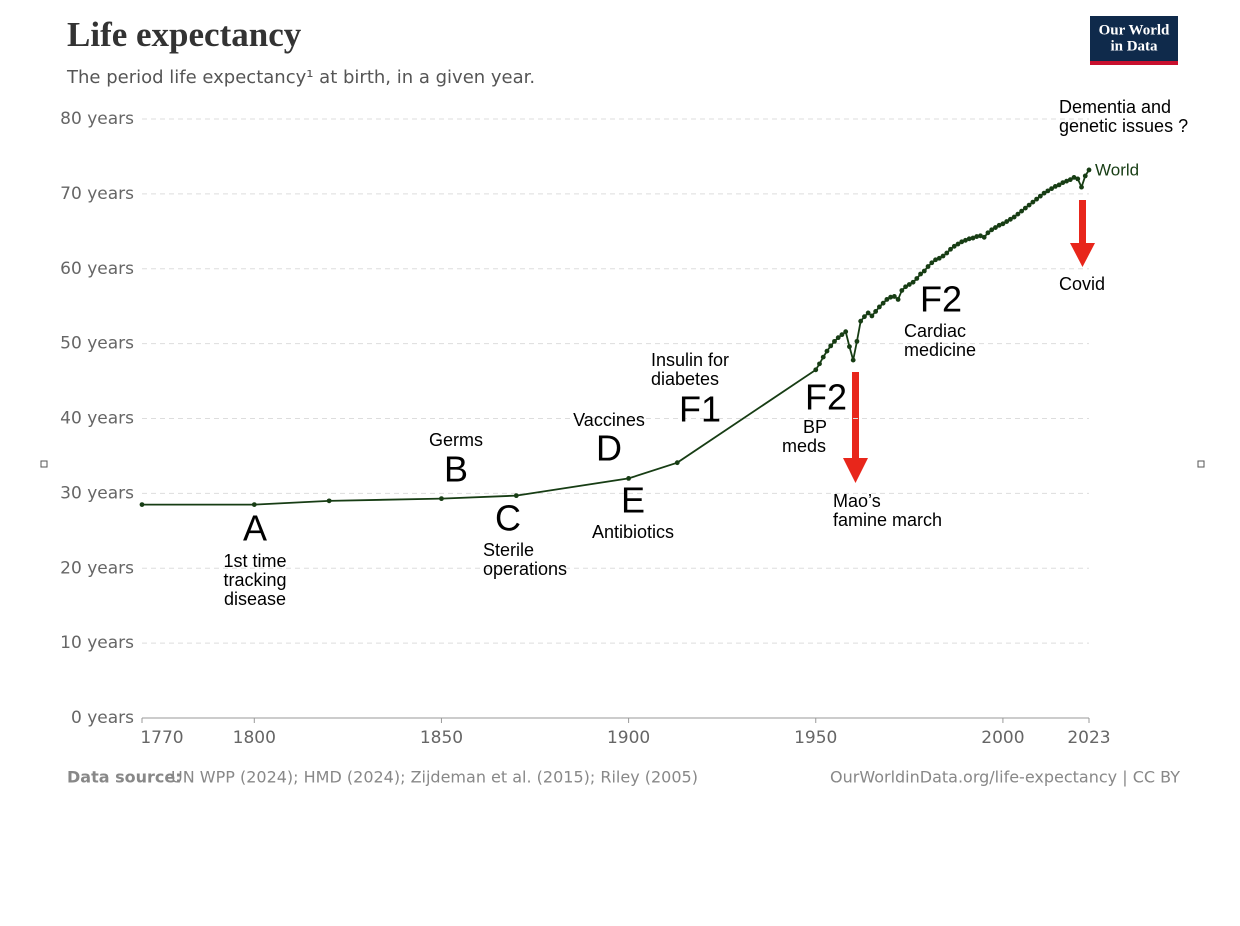  I want to click on y-tick-label: 50 years, so click(97, 344).